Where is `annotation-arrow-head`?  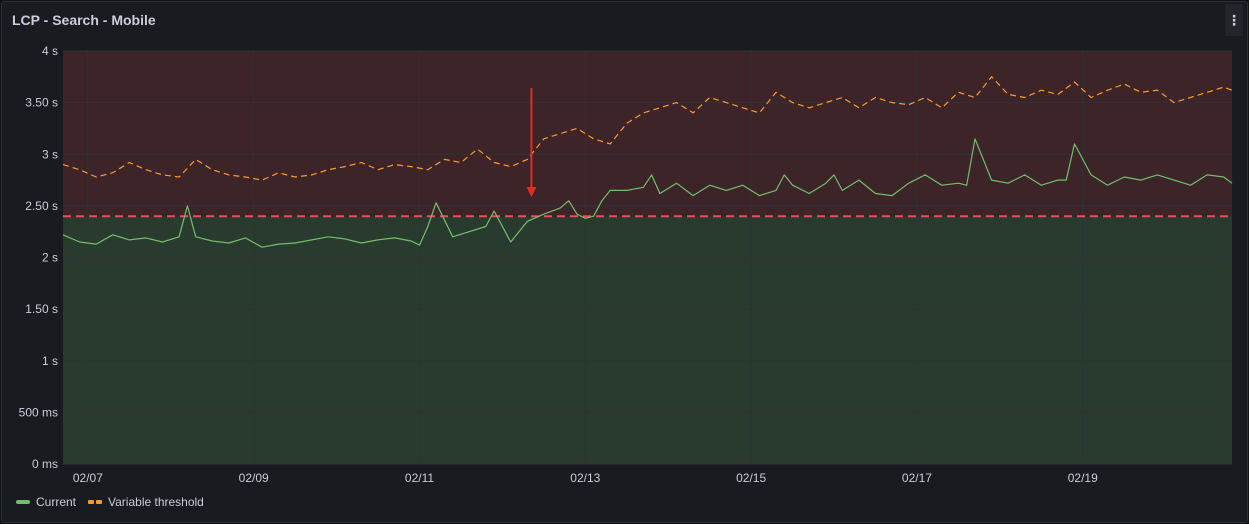
annotation-arrow-head is located at coordinates (531, 192).